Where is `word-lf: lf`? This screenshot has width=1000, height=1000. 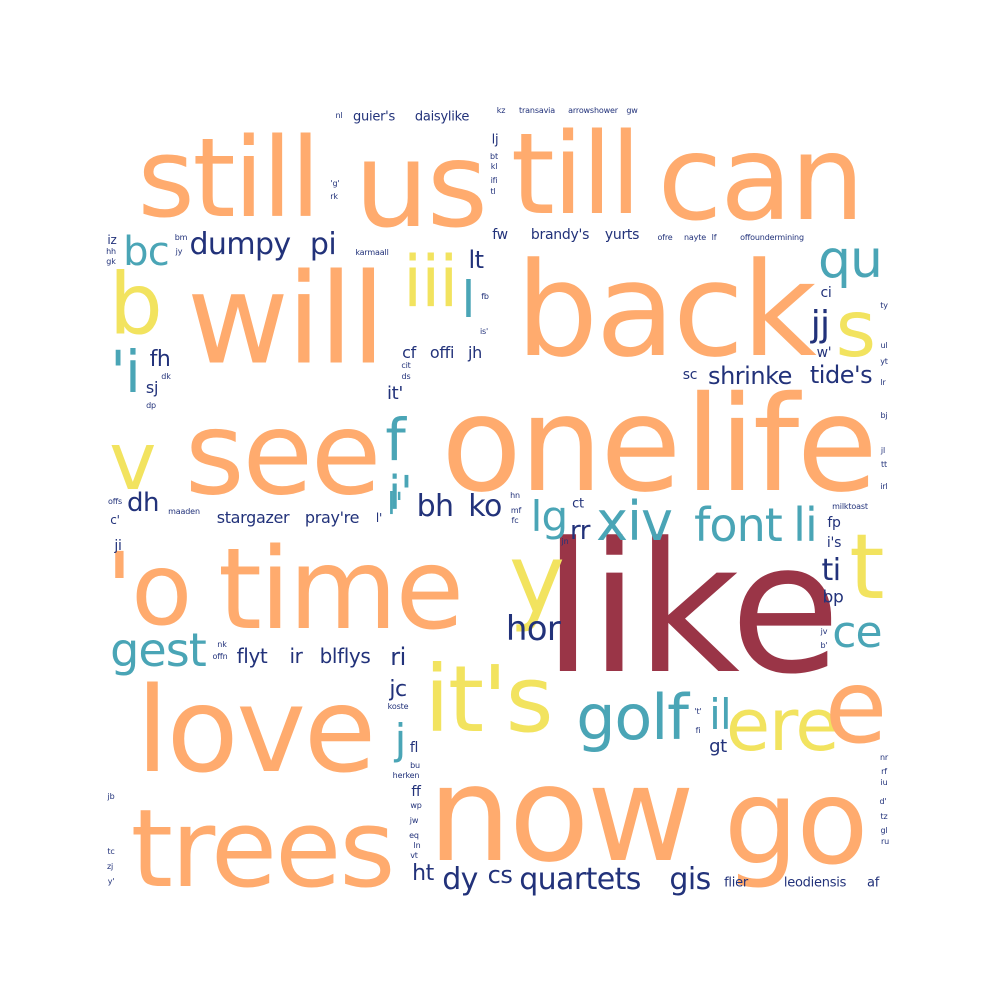
word-lf: lf is located at coordinates (714, 237).